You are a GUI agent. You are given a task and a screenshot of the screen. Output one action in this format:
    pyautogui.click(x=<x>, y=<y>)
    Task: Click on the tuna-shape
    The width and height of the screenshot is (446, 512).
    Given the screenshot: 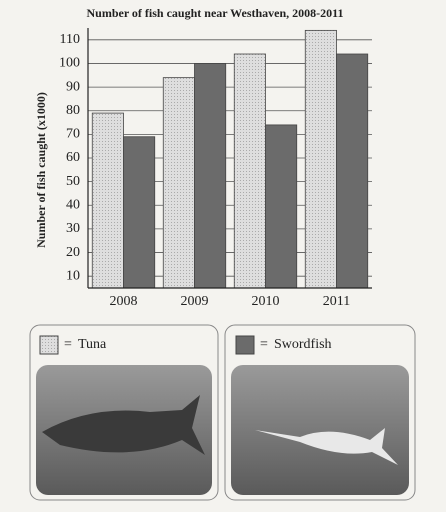 What is the action you would take?
    pyautogui.click(x=123, y=425)
    